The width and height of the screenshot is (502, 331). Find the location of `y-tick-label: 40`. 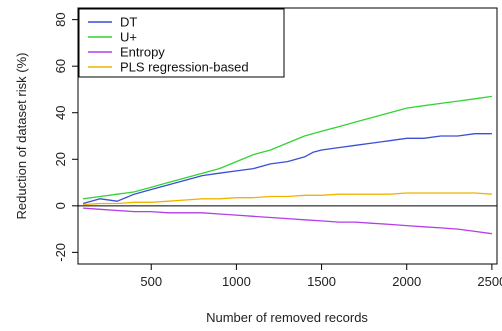

y-tick-label: 40 is located at coordinates (60, 112).